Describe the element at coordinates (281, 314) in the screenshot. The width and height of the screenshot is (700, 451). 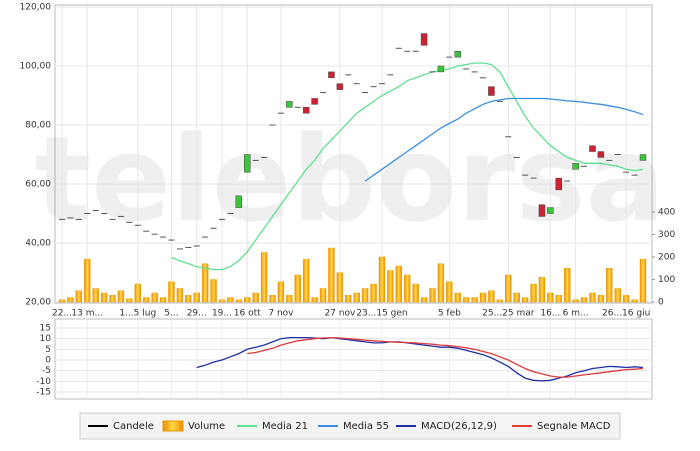
I see `x-tick-label: 7 nov` at that location.